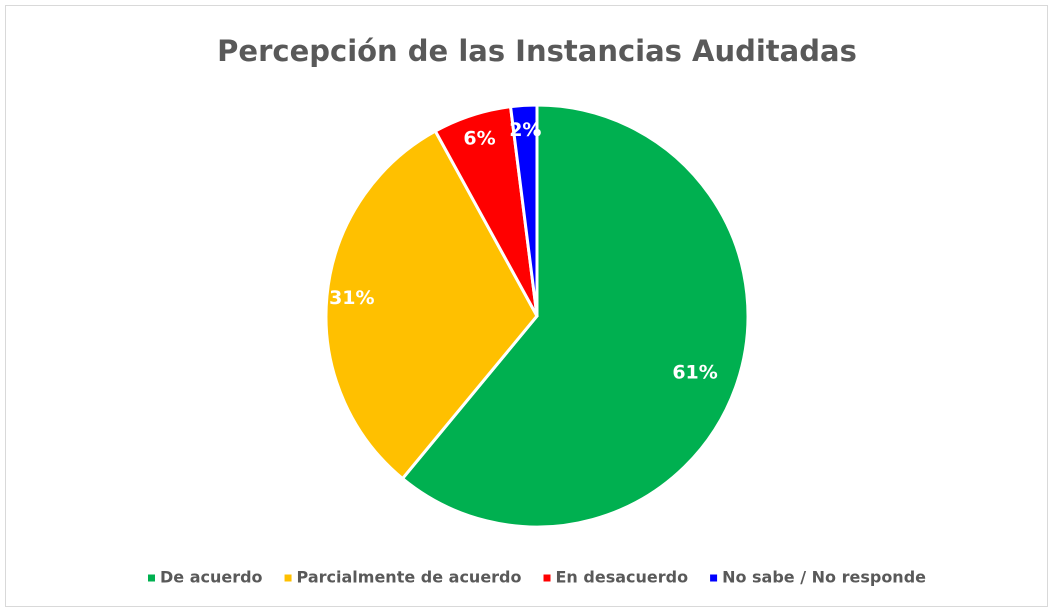  I want to click on legend-label: No sabe / No responde, so click(824, 577).